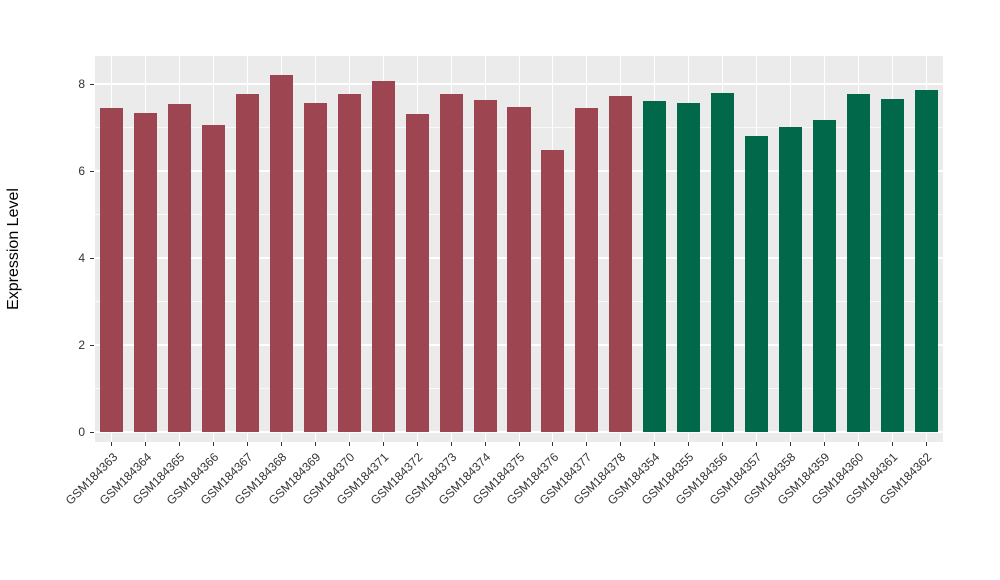  What do you see at coordinates (81, 345) in the screenshot?
I see `y-tick-label: 2` at bounding box center [81, 345].